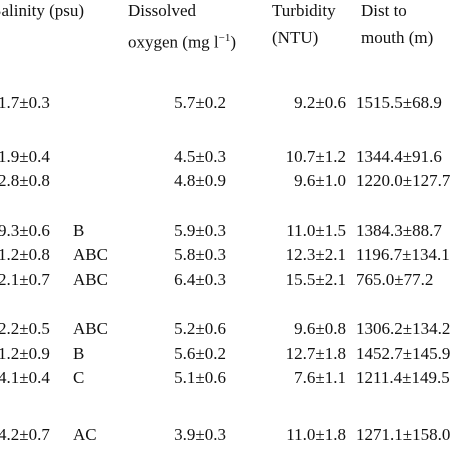 This screenshot has width=474, height=474. Describe the element at coordinates (25, 353) in the screenshot. I see `cell-salinity: 1.2±0.9` at that location.